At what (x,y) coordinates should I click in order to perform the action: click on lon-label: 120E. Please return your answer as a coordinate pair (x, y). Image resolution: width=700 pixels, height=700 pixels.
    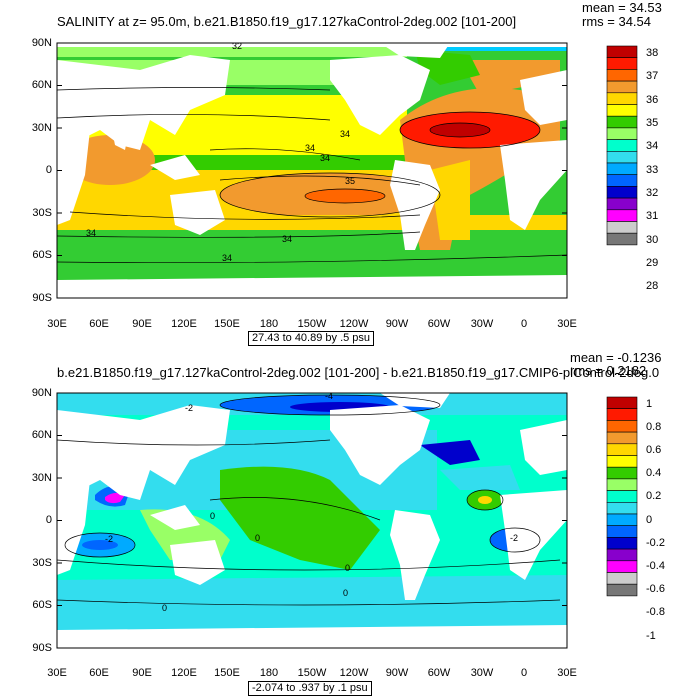
    Looking at the image, I should click on (184, 324).